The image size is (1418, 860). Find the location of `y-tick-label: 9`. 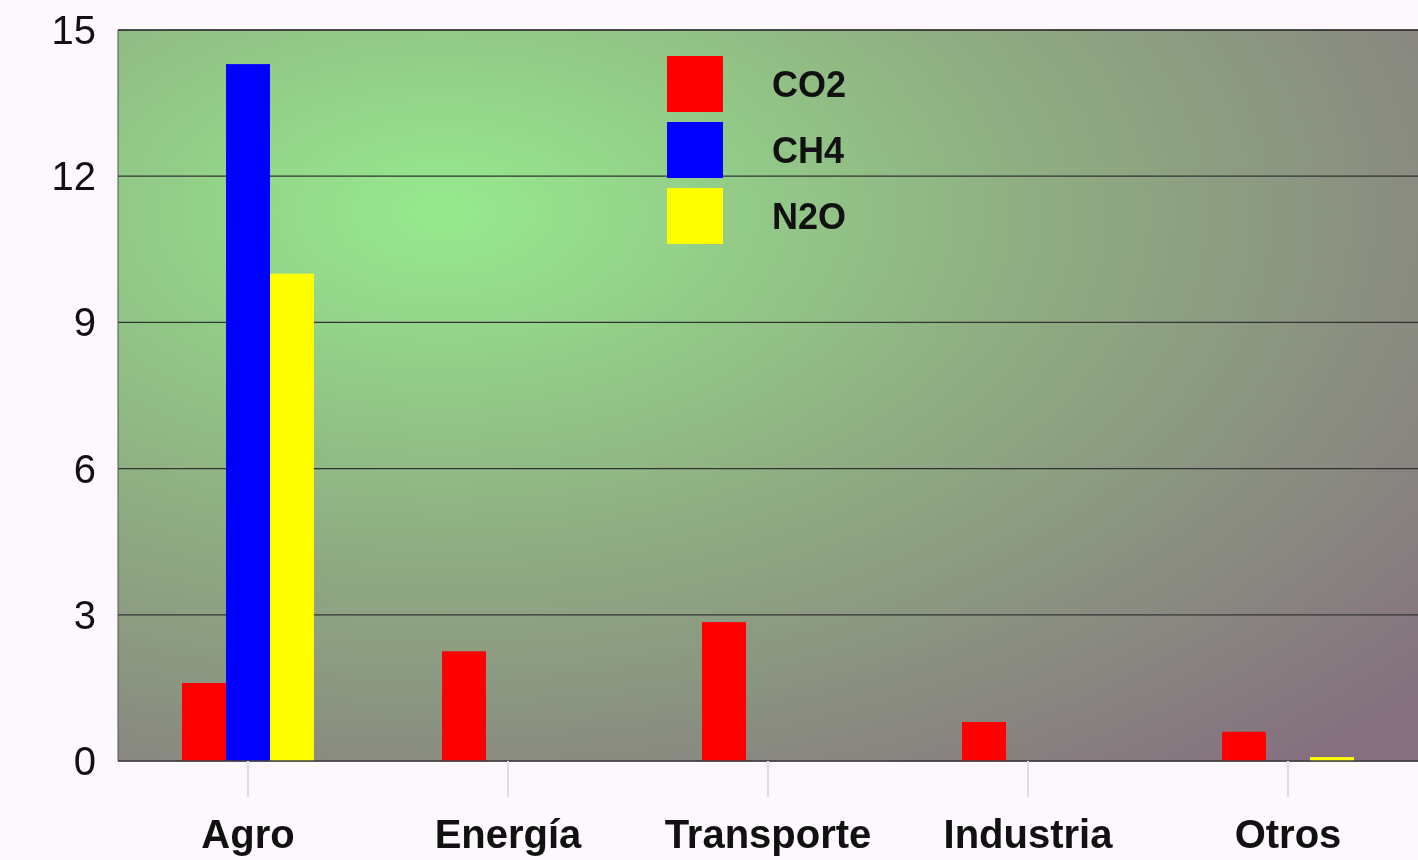

y-tick-label: 9 is located at coordinates (84, 322).